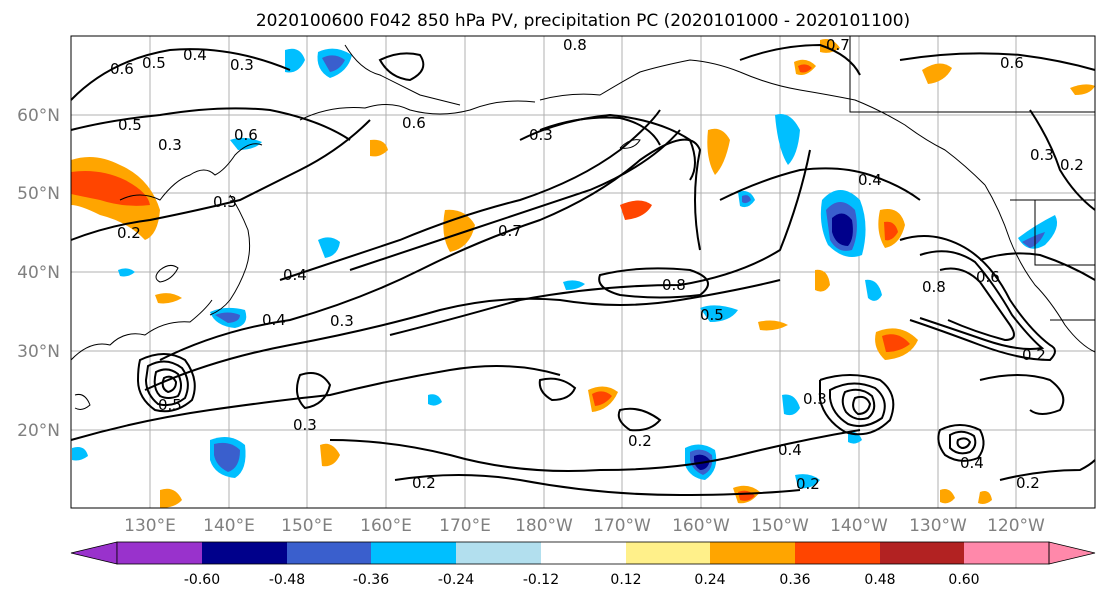 The height and width of the screenshot is (601, 1105). I want to click on lon-label: 170°W, so click(622, 526).